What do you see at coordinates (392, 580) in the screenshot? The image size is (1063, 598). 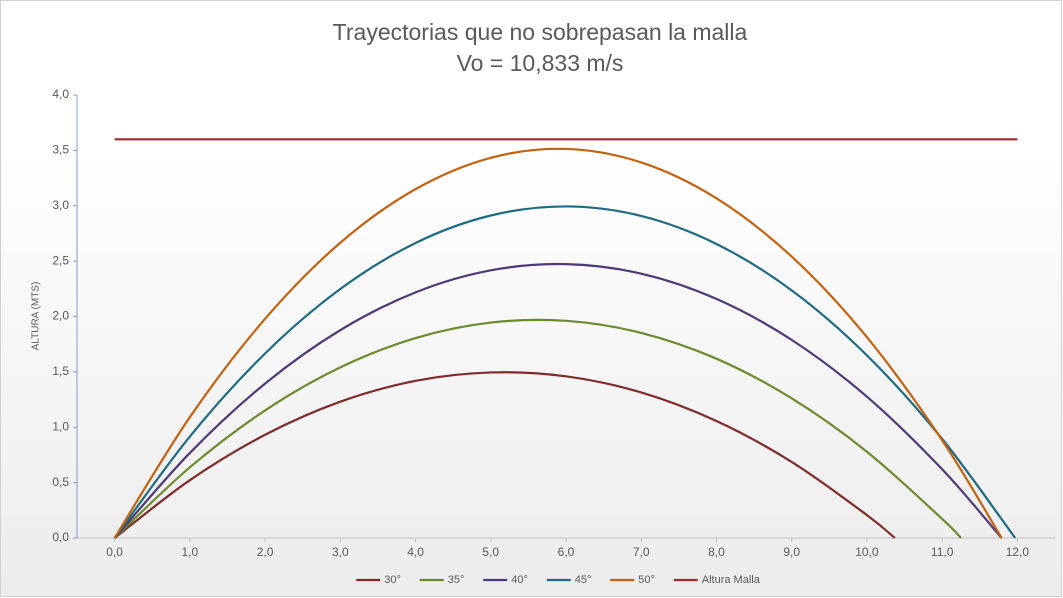 I see `legend-label: 30°` at bounding box center [392, 580].